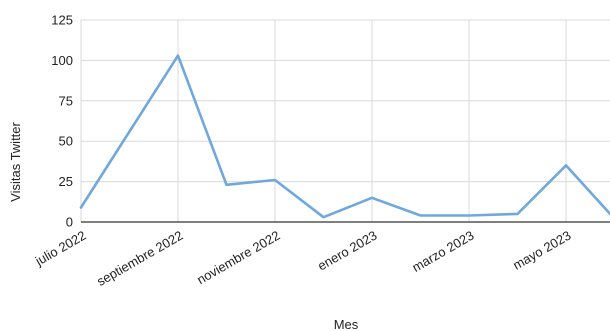 The width and height of the screenshot is (610, 331). What do you see at coordinates (346, 324) in the screenshot?
I see `x-axis-title: Mes` at bounding box center [346, 324].